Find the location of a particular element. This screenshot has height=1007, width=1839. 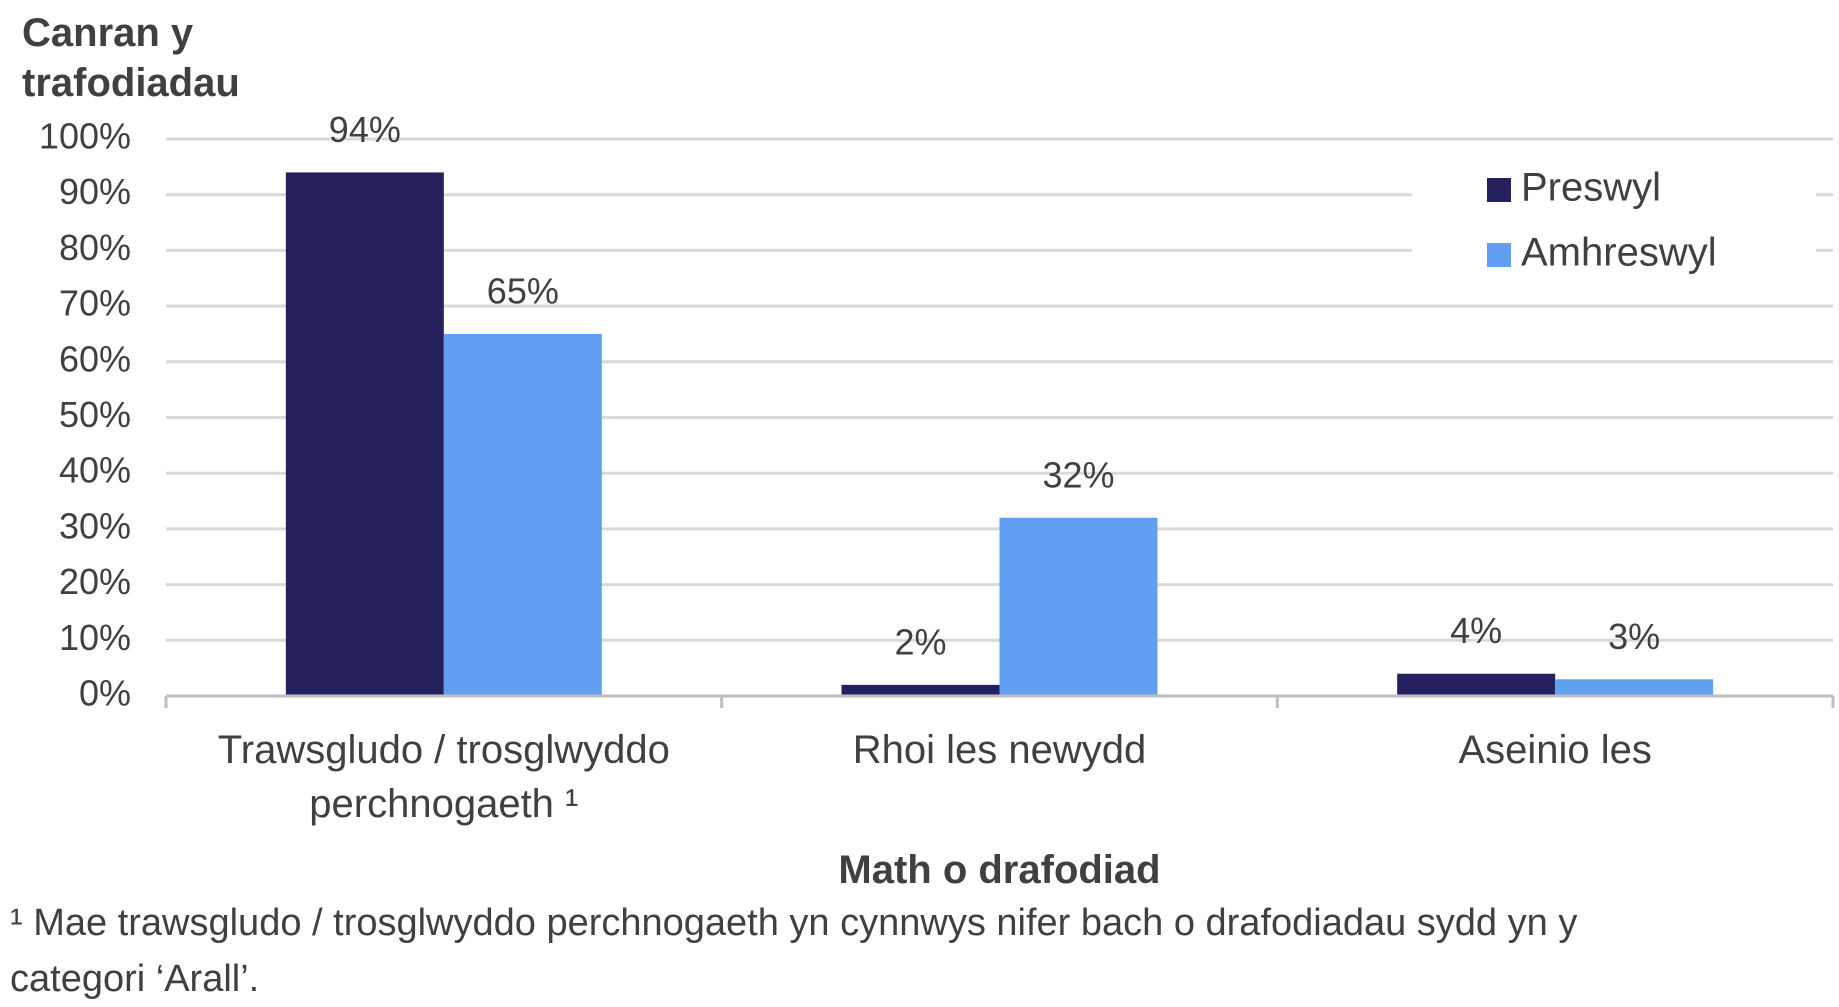

y-tick-label: 0% is located at coordinates (105, 693).